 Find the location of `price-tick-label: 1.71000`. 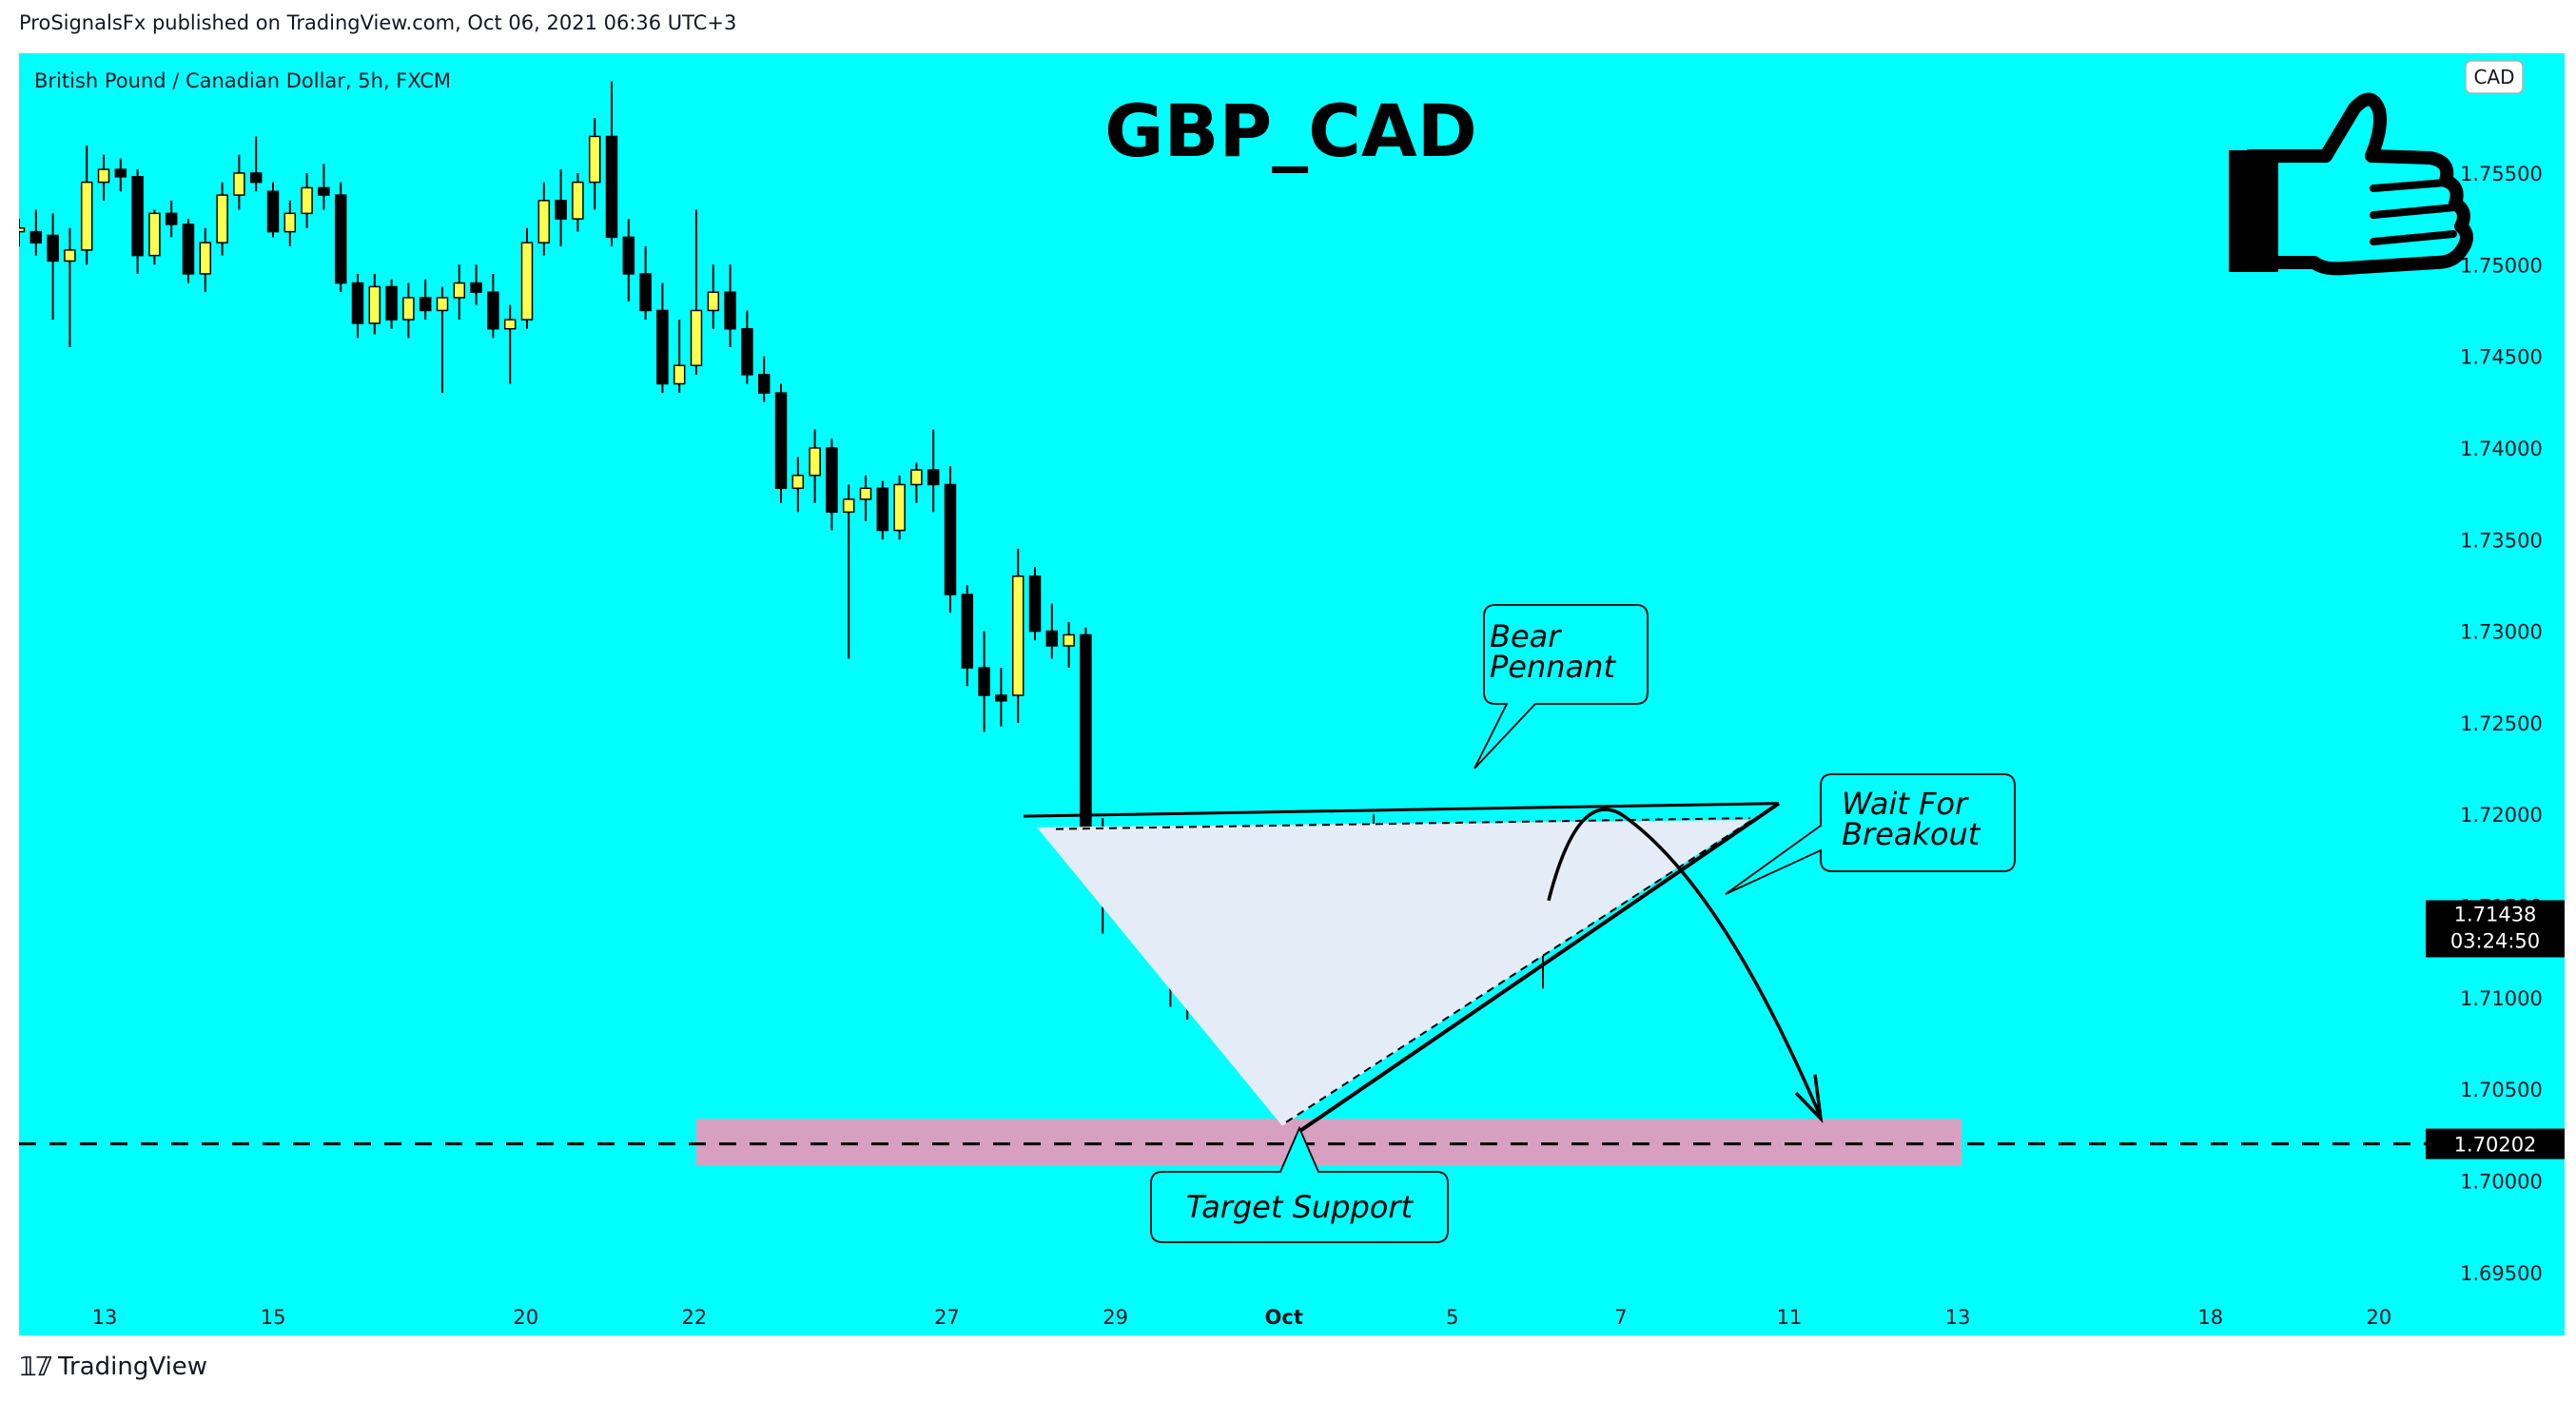

price-tick-label: 1.71000 is located at coordinates (2501, 998).